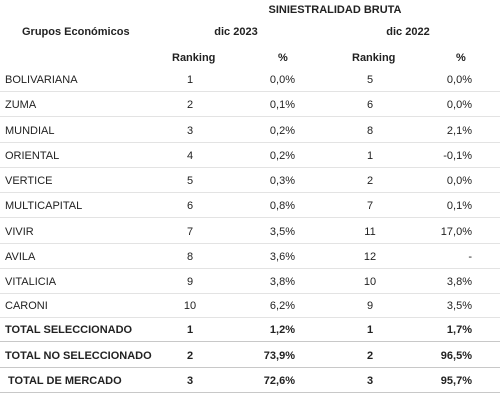 This screenshot has width=500, height=400. Describe the element at coordinates (190, 232) in the screenshot. I see `ranking-2023-cell: 7` at that location.